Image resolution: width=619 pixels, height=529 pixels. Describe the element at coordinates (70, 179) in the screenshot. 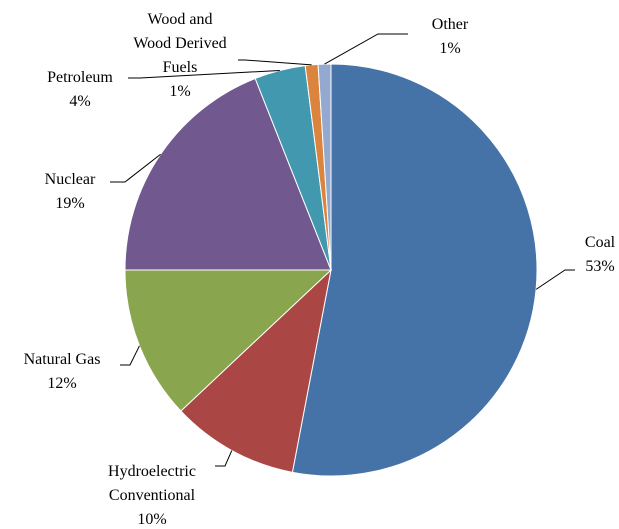

I see `category-name: Nuclear` at that location.